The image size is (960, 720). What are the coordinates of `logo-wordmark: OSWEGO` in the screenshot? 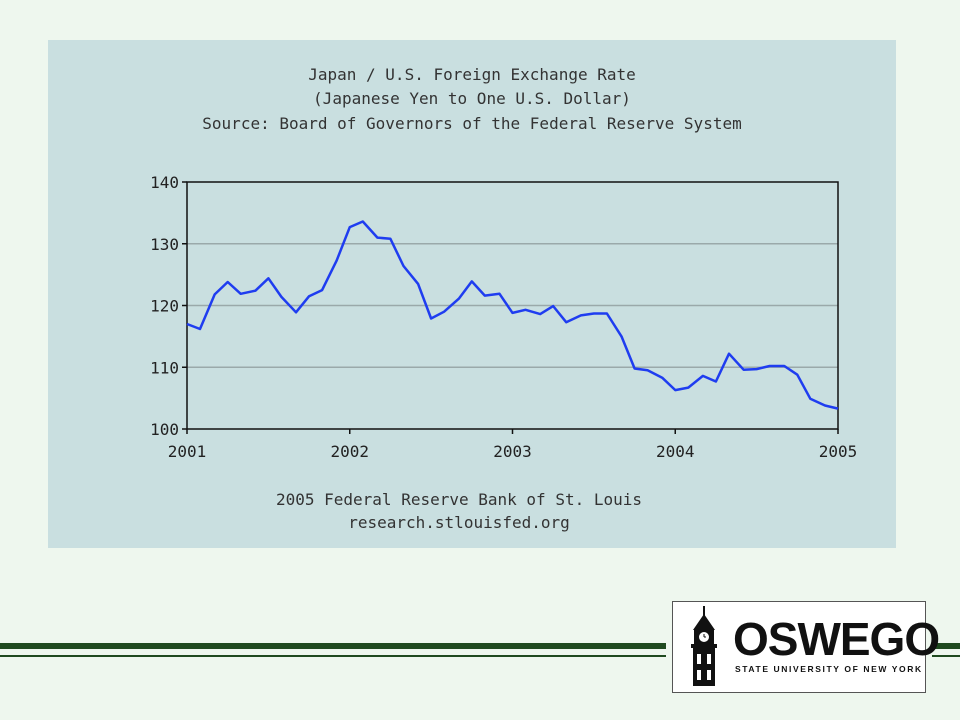 It's located at (836, 639).